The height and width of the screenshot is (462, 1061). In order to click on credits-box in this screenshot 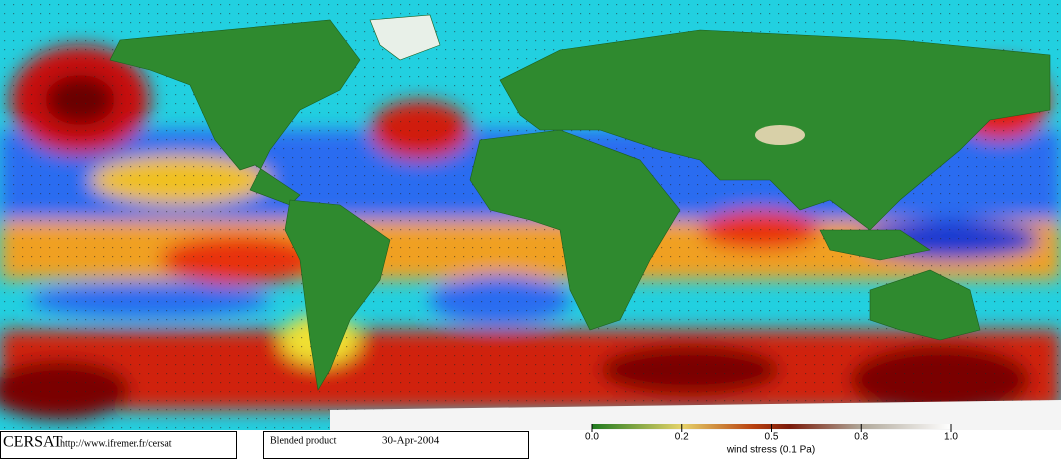, I will do `click(118, 445)`.